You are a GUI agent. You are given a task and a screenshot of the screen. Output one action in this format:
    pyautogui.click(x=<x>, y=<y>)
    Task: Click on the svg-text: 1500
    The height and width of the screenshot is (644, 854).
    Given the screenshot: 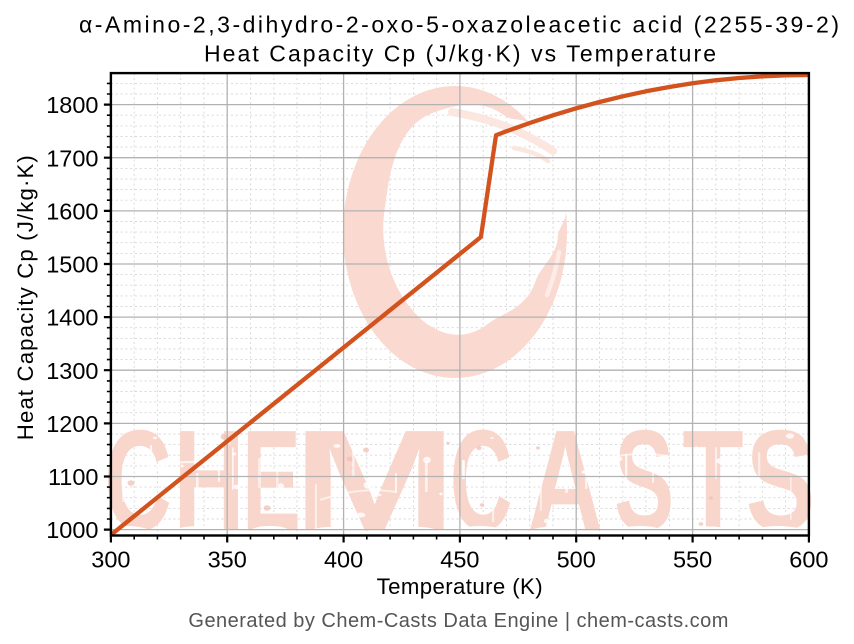 What is the action you would take?
    pyautogui.click(x=72, y=265)
    